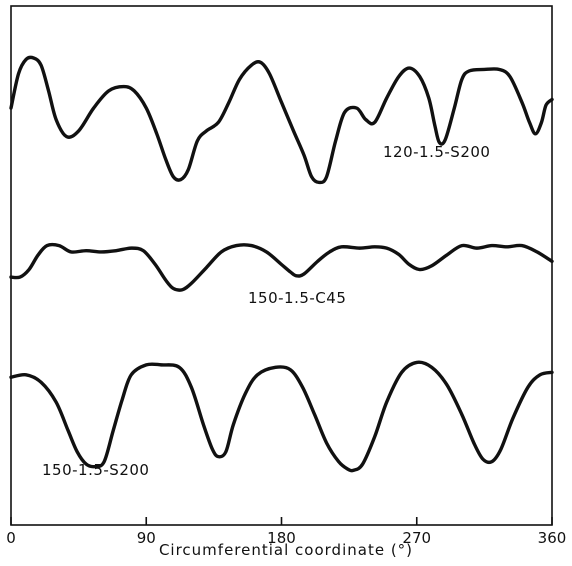  I want to click on series-label-2: 150-1.5-C45, so click(297, 298).